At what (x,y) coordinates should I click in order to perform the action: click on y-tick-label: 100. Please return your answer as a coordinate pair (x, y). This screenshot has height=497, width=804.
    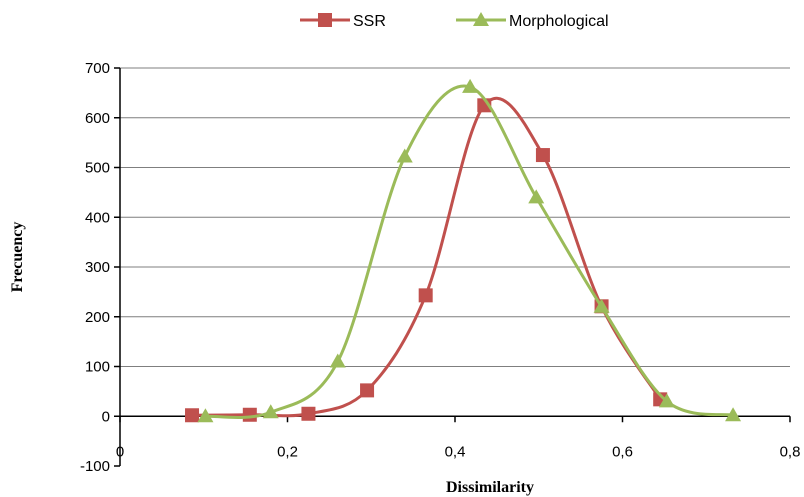
    Looking at the image, I should click on (97, 367).